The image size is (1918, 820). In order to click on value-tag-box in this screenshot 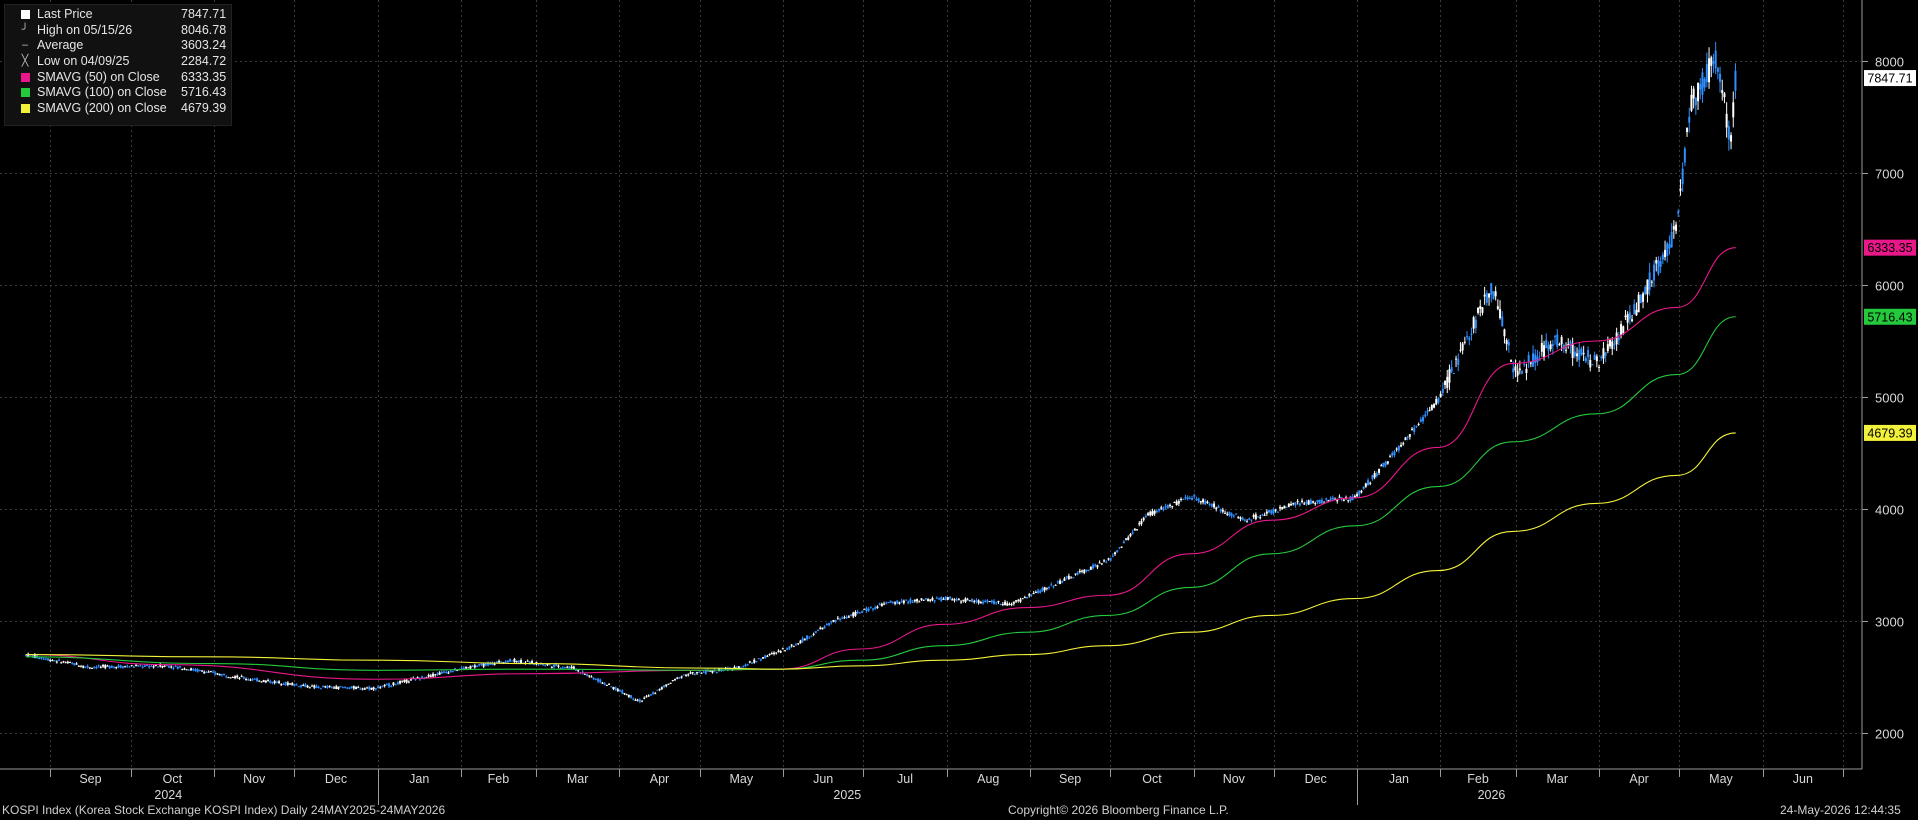, I will do `click(1890, 432)`.